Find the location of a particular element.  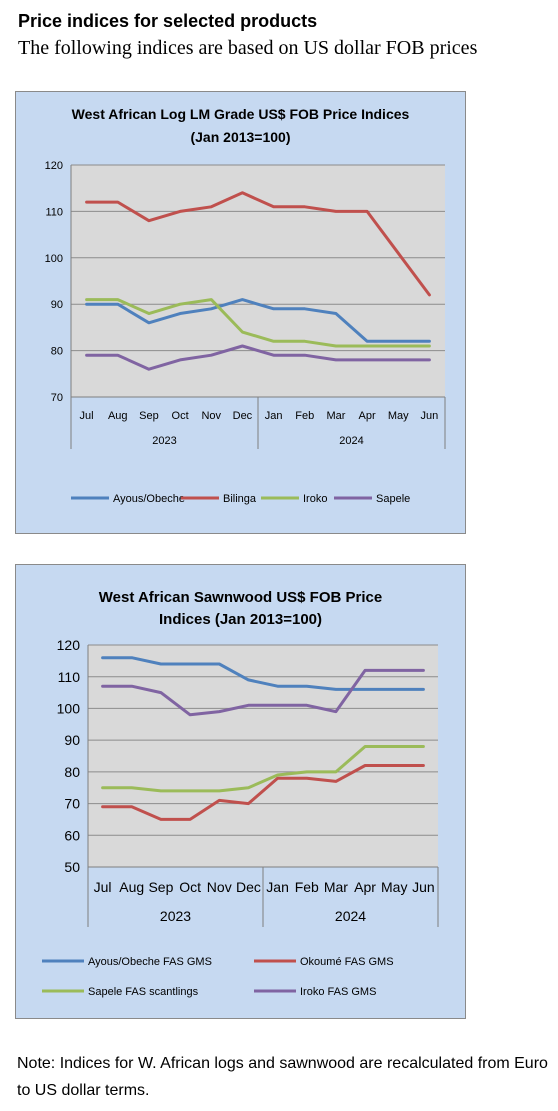

y-tick-label: 60 is located at coordinates (72, 835).